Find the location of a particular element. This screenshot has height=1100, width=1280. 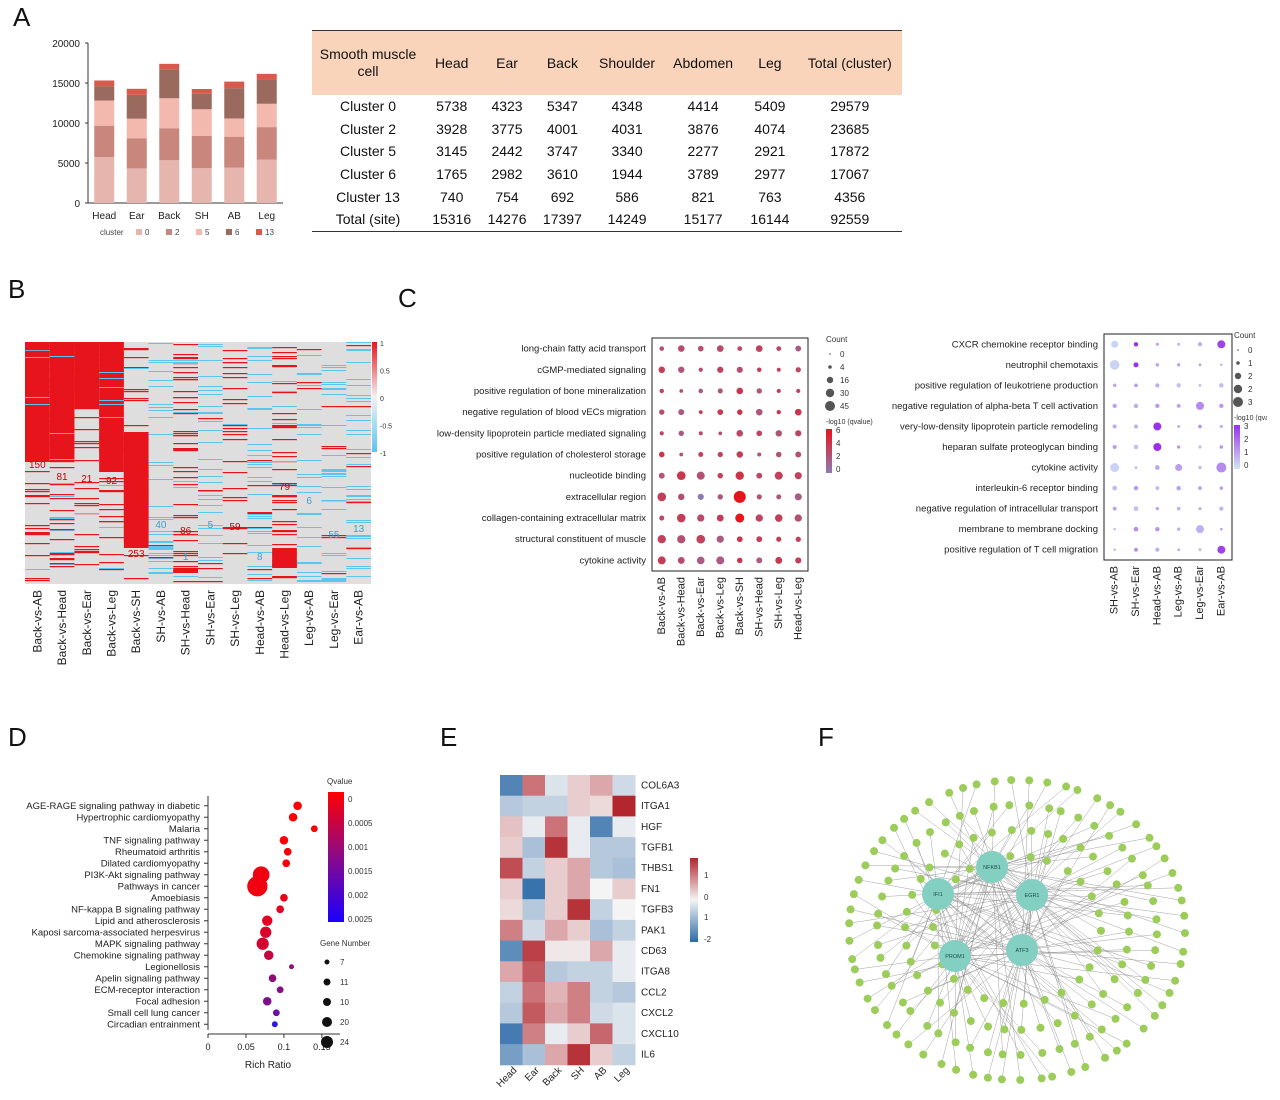

gene-label: COL6A3 is located at coordinates (660, 785).